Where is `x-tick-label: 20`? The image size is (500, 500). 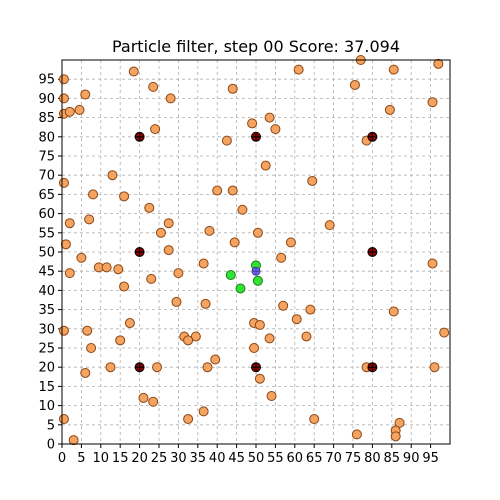
x-tick-label: 20 is located at coordinates (139, 458).